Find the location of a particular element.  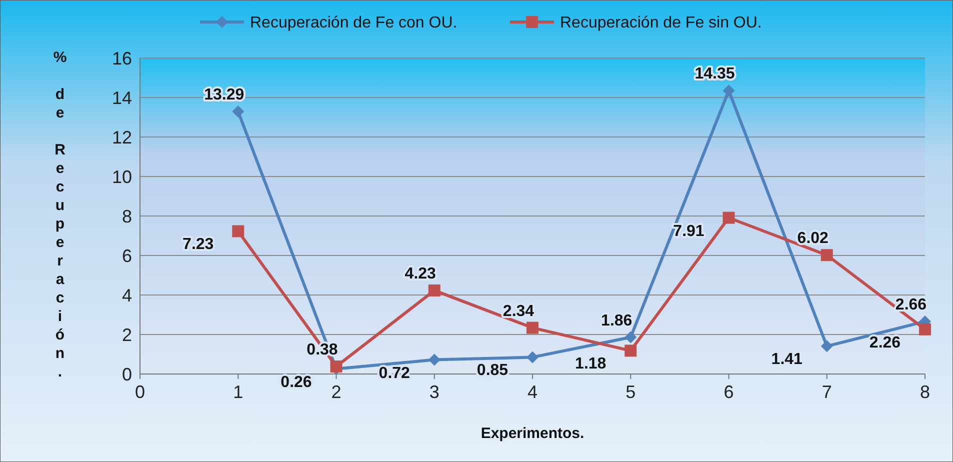

data-label: 13.29 is located at coordinates (224, 95).